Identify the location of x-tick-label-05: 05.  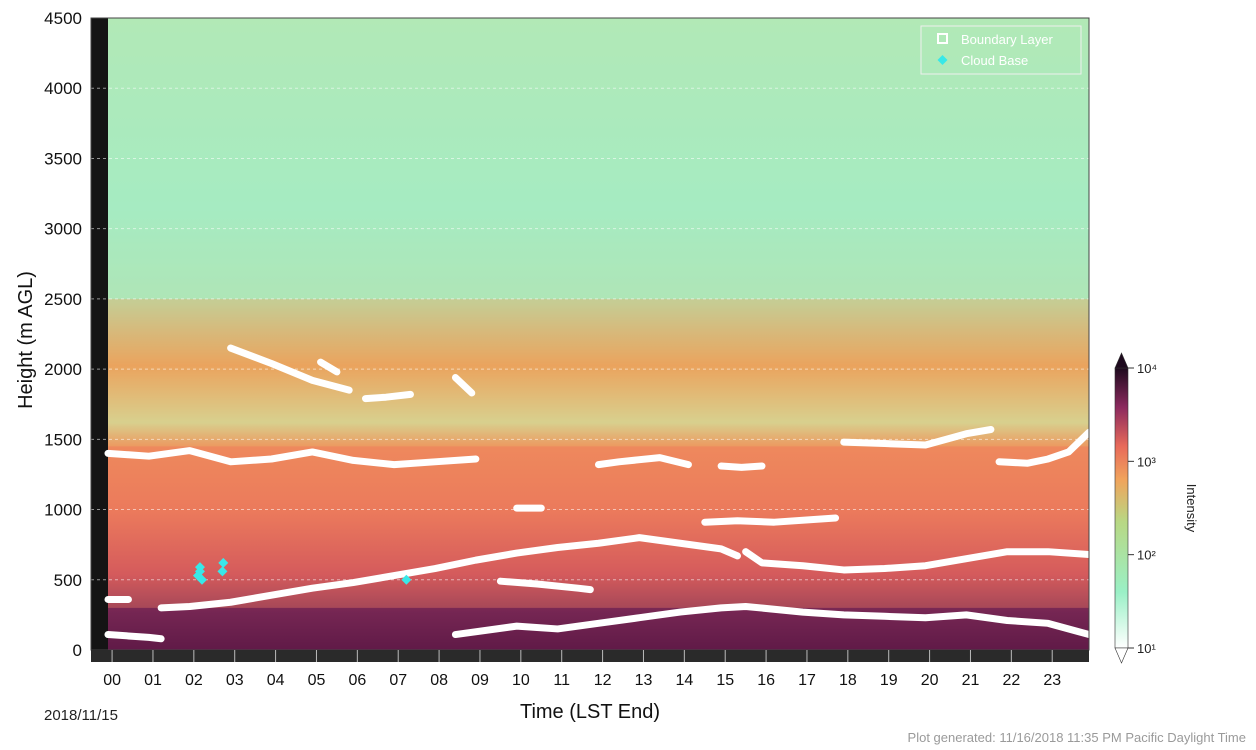
(317, 680).